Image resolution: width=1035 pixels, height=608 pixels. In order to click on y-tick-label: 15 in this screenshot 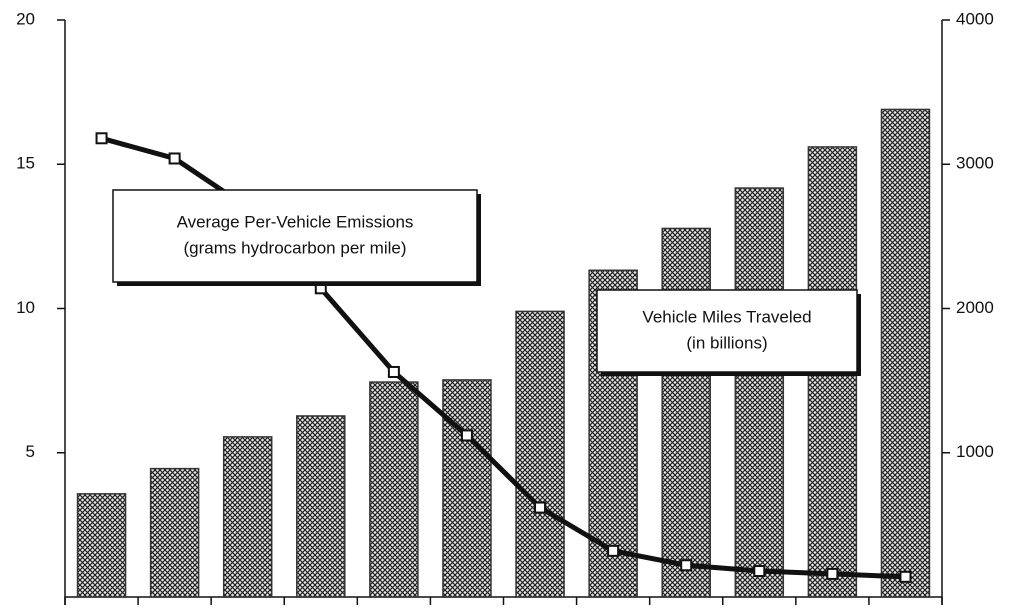, I will do `click(25, 163)`.